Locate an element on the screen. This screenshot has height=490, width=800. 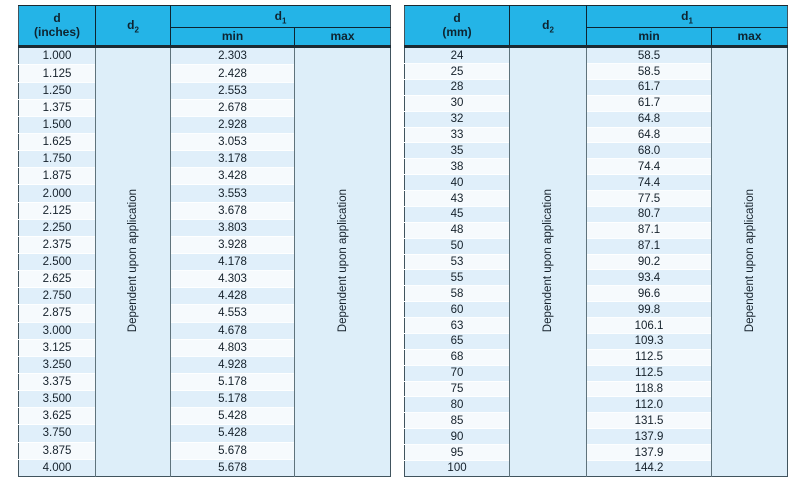
cell-min-value: 4.553 is located at coordinates (232, 313).